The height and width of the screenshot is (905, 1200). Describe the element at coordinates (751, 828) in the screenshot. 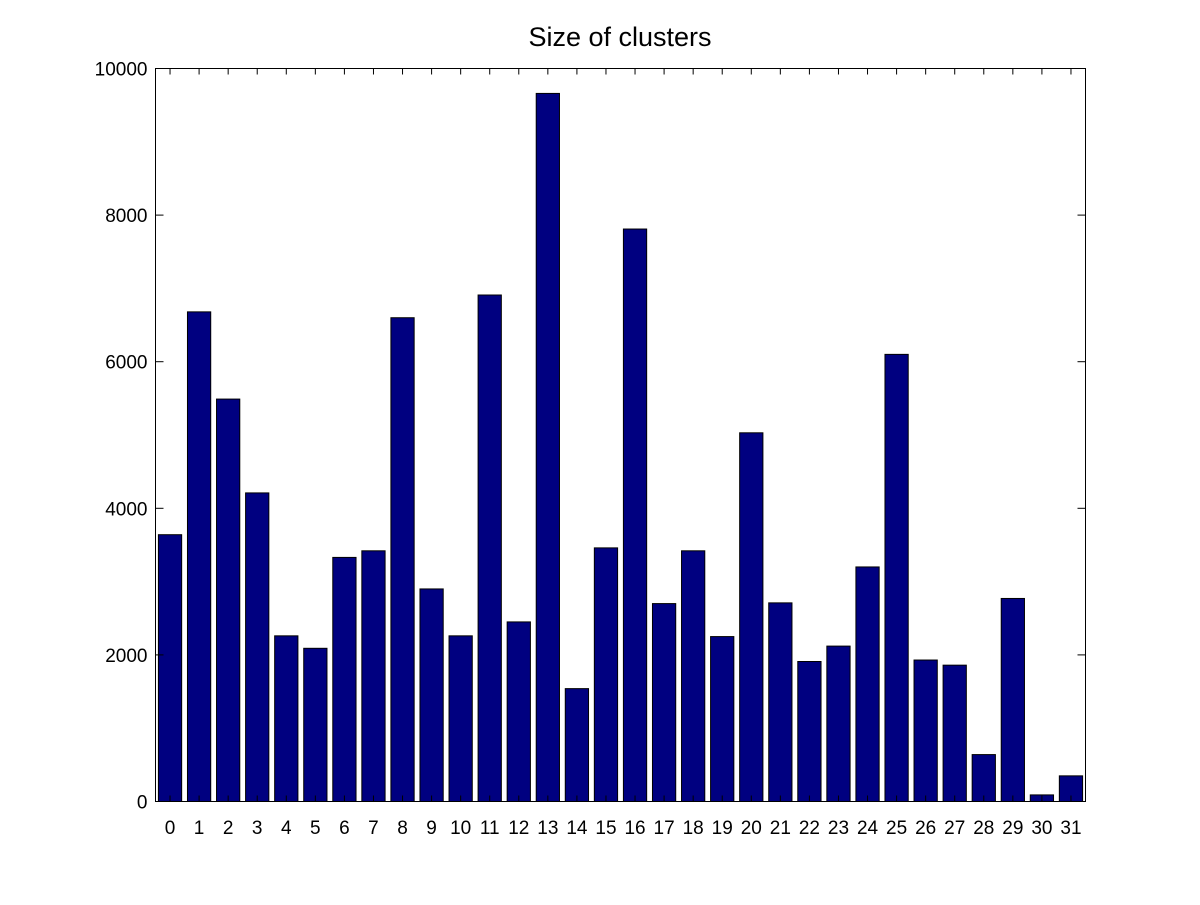

I see `x-tick-label-20: 20` at that location.